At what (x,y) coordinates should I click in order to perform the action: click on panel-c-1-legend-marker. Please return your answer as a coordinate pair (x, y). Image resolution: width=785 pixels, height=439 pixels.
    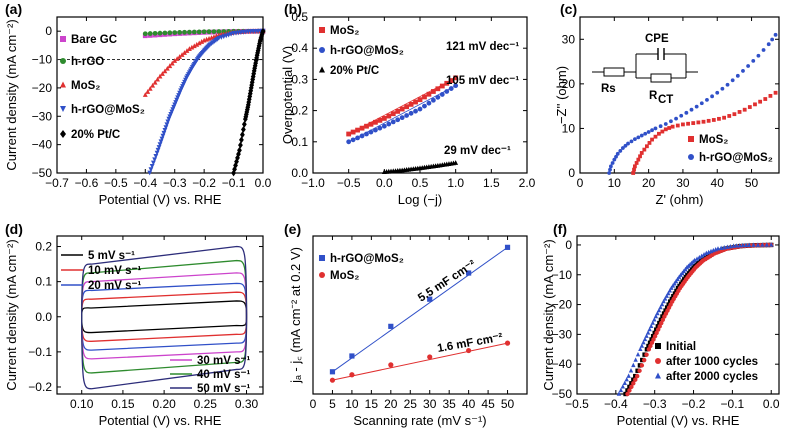
    Looking at the image, I should click on (691, 157).